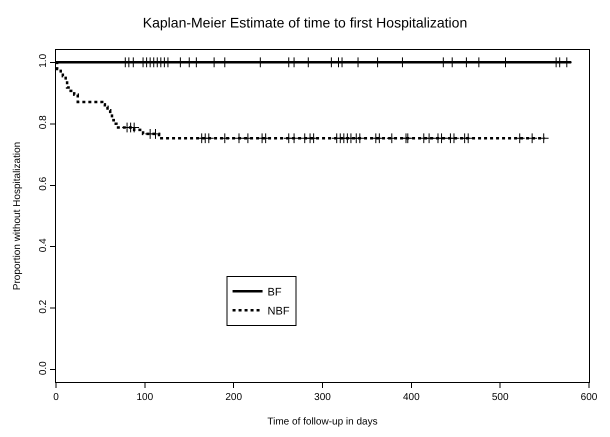  What do you see at coordinates (43, 183) in the screenshot?
I see `y-tick-label: 0.6` at bounding box center [43, 183].